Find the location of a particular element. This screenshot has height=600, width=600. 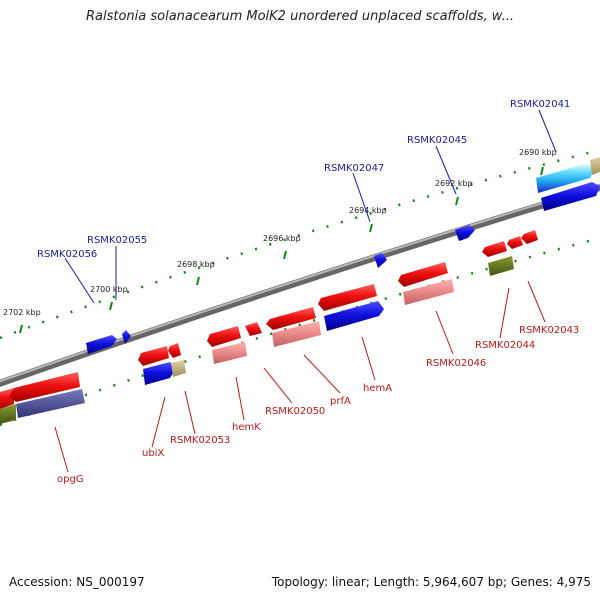

gene-label: hemA is located at coordinates (377, 388).